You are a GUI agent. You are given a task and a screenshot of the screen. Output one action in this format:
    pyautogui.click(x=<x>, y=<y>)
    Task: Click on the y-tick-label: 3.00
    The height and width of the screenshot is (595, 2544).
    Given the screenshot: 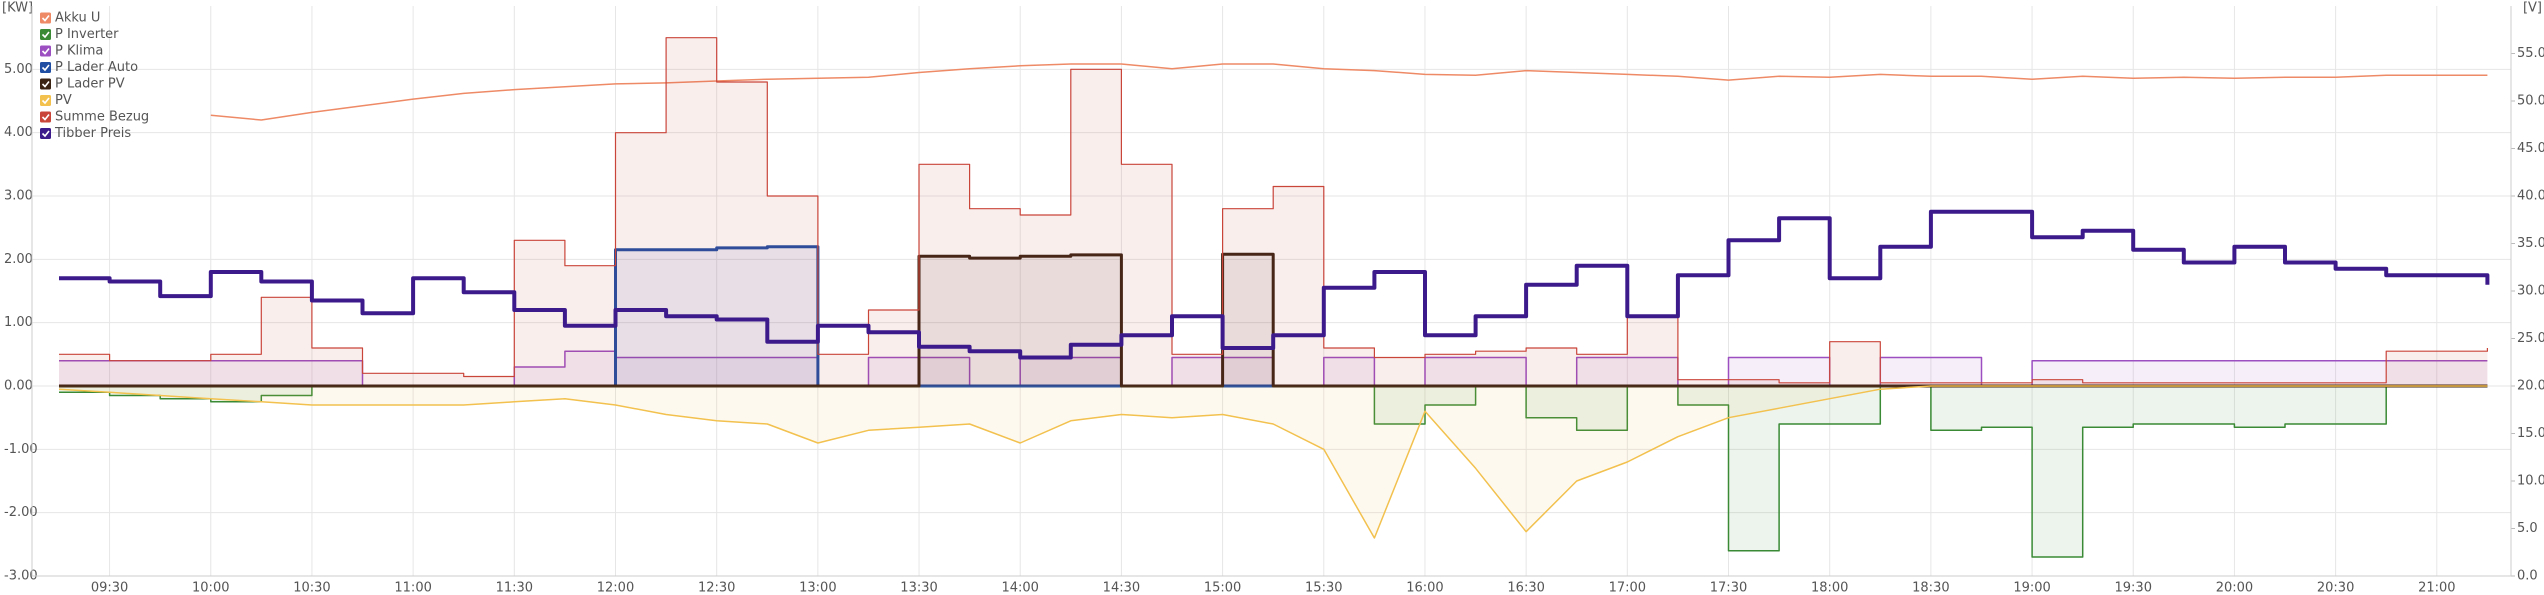 What is the action you would take?
    pyautogui.click(x=18, y=196)
    